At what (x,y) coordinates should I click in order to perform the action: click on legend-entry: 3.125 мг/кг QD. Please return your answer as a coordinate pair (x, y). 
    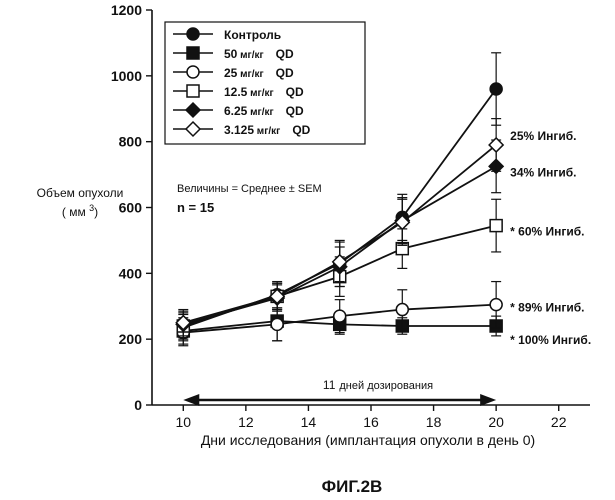
    Looking at the image, I should click on (242, 129).